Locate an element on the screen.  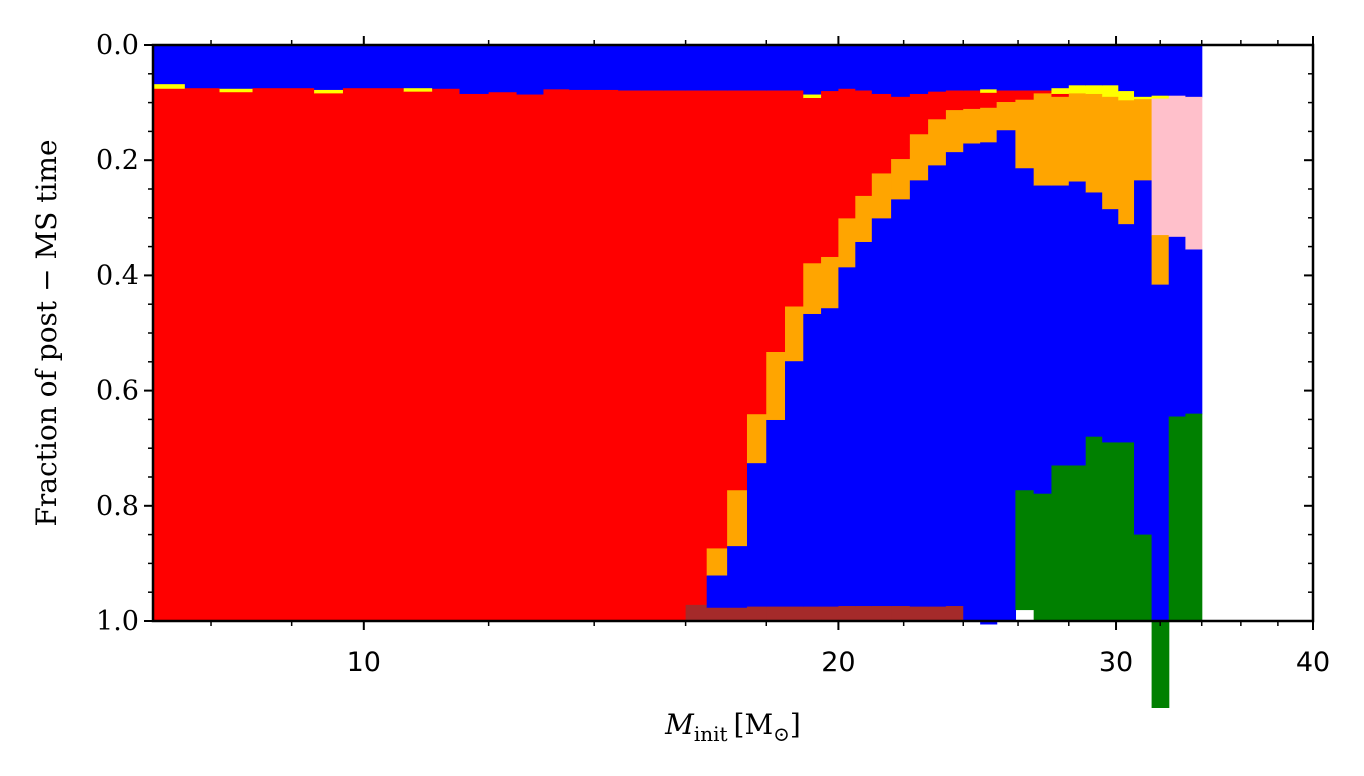
x-axis-label: Minit [M⊙] is located at coordinates (732, 727).